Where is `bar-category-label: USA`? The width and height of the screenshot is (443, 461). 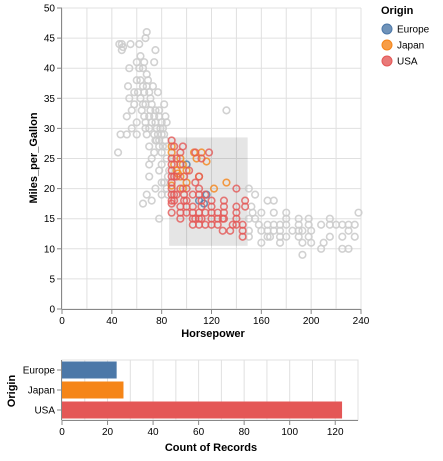 bar-category-label: USA is located at coordinates (44, 411).